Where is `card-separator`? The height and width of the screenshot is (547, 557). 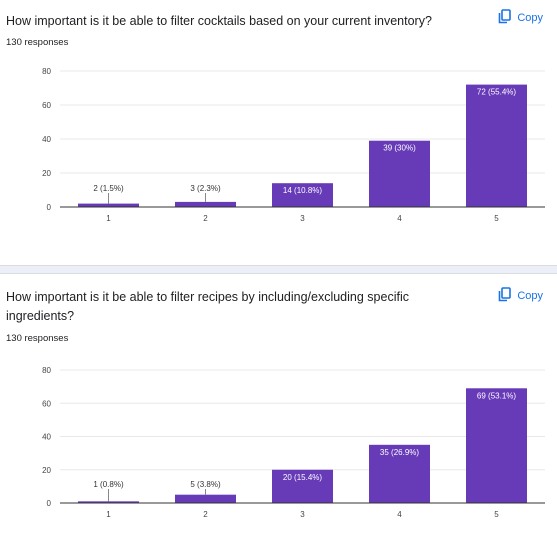 card-separator is located at coordinates (278, 269).